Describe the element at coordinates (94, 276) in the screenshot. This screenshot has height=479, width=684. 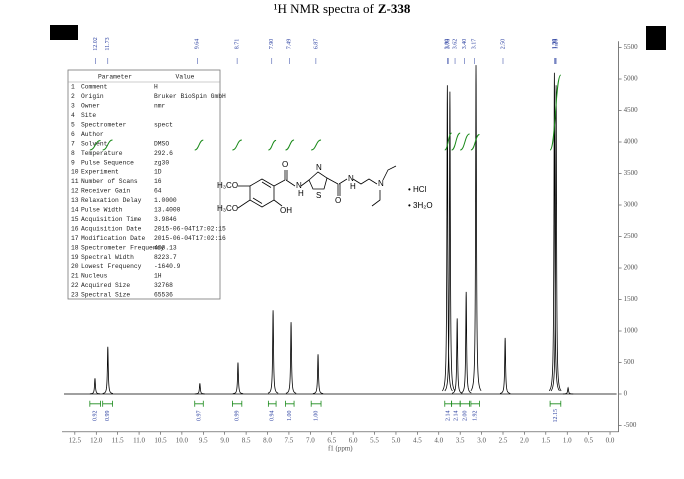
I see `table-cell: Nucleus` at that location.